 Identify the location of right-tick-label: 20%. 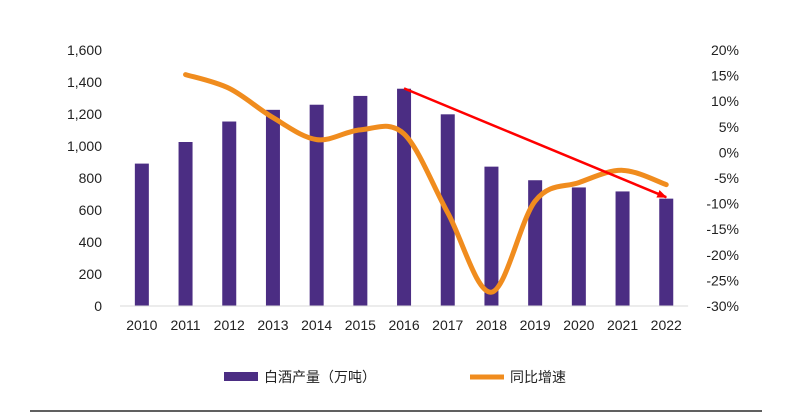
(725, 50).